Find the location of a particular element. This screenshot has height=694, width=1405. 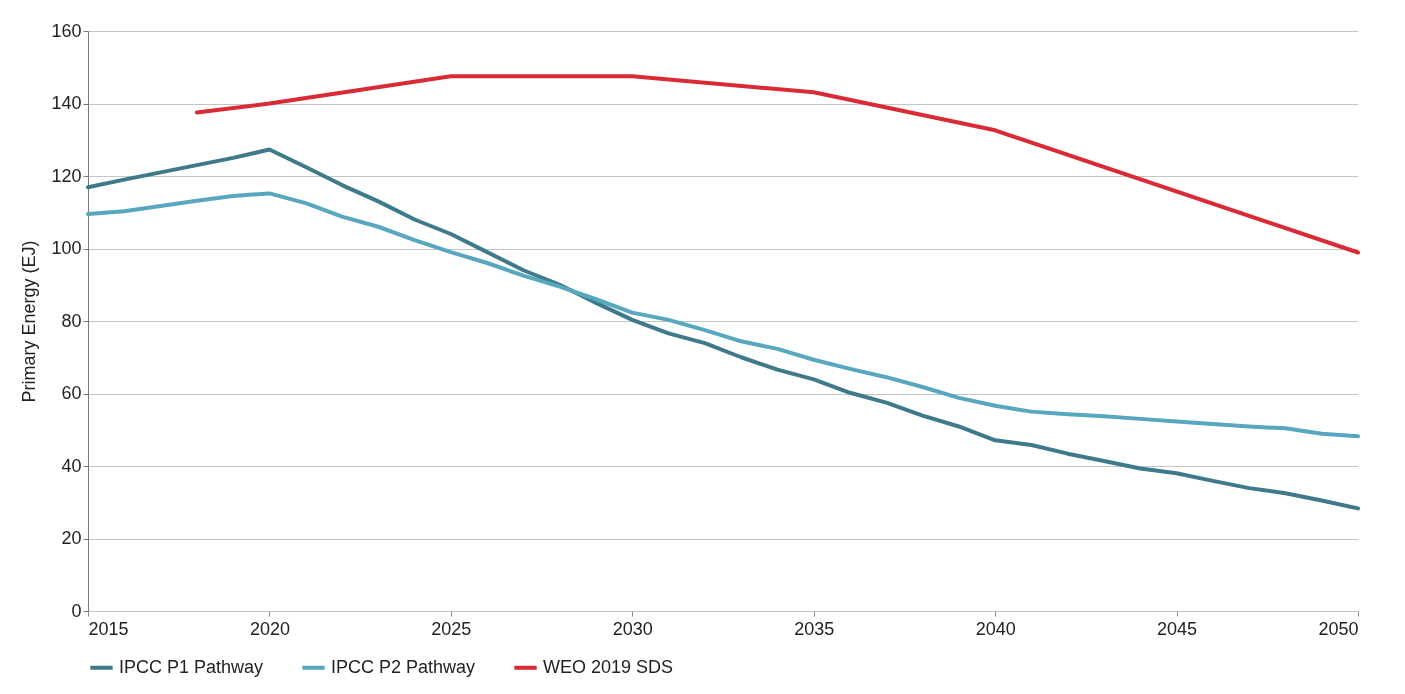

x-tick-label: 2035 is located at coordinates (814, 628).